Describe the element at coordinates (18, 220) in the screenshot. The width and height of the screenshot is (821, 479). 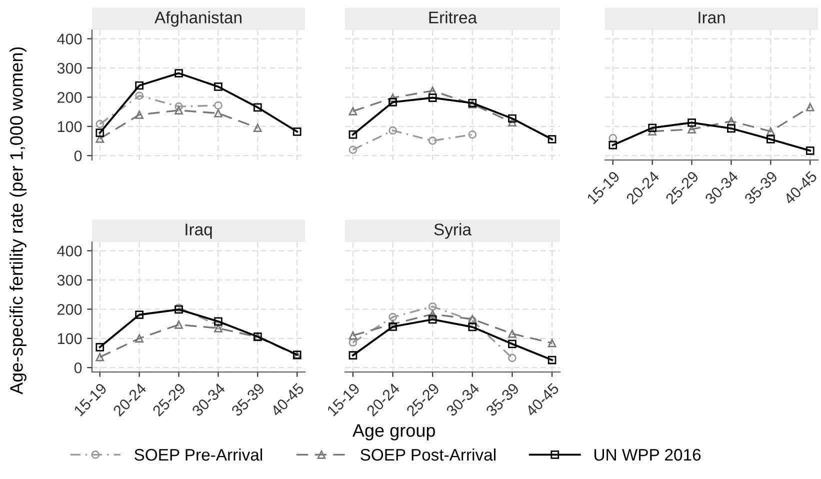
I see `y-axis-title: Age-specific fertility rate (per 1,000 women)` at that location.